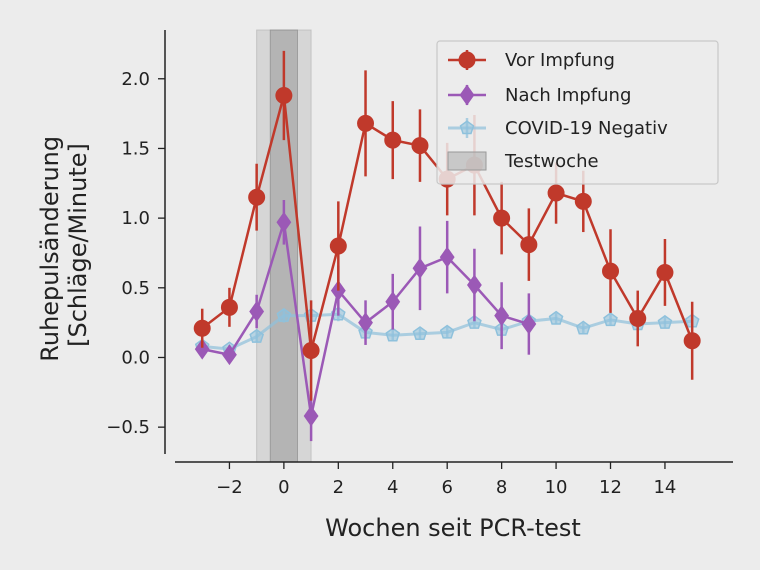 This screenshot has height=570, width=760. I want to click on x-tick-label: 2, so click(338, 487).